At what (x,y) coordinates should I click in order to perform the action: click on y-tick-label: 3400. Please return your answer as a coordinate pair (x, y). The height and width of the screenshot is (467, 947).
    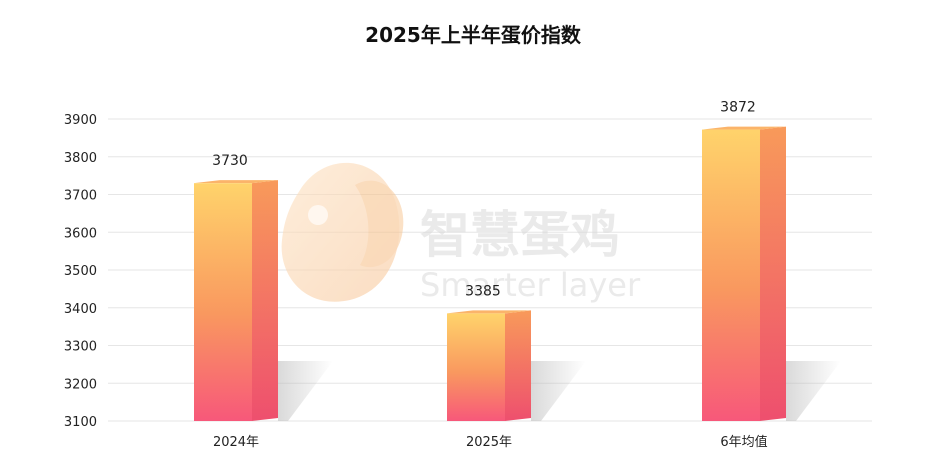
    Looking at the image, I should click on (80, 309).